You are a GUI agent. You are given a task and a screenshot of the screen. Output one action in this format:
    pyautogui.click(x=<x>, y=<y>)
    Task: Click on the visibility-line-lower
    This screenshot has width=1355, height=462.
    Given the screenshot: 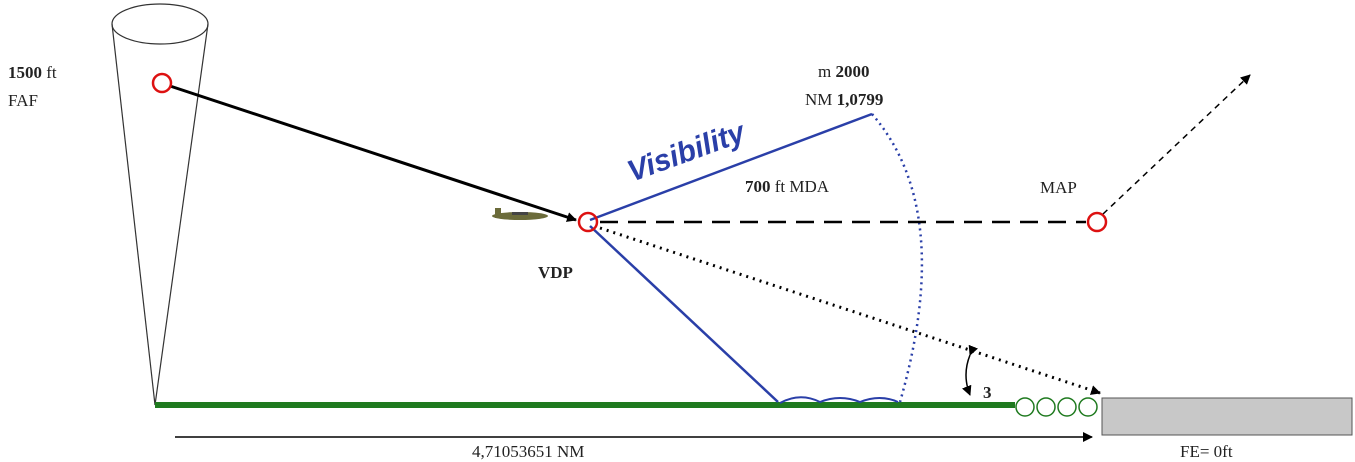 What is the action you would take?
    pyautogui.click(x=684, y=314)
    